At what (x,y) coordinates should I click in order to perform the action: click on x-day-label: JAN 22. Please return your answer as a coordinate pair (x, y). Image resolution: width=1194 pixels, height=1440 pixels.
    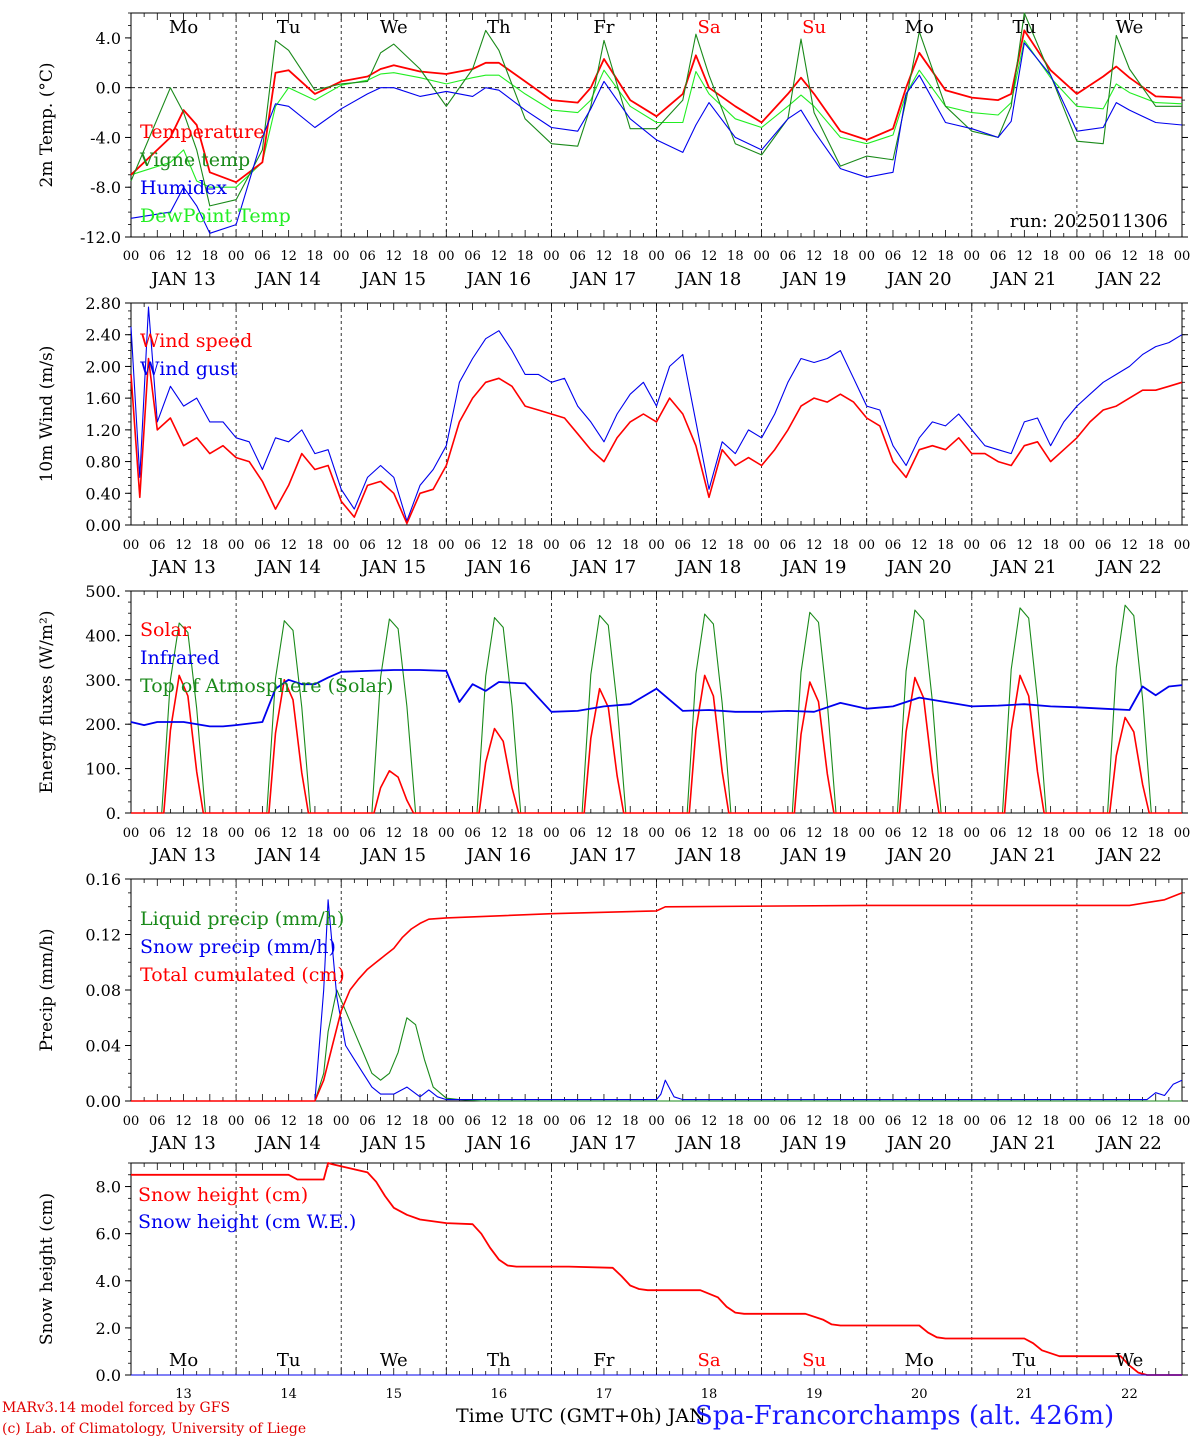
    Looking at the image, I should click on (1128, 855).